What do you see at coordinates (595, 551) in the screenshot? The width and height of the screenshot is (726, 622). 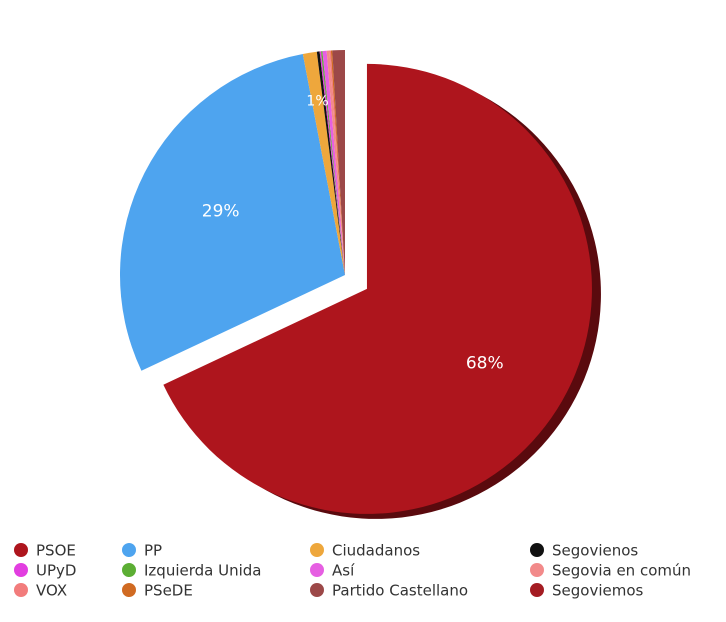 I see `legend-label: Segovienos` at bounding box center [595, 551].